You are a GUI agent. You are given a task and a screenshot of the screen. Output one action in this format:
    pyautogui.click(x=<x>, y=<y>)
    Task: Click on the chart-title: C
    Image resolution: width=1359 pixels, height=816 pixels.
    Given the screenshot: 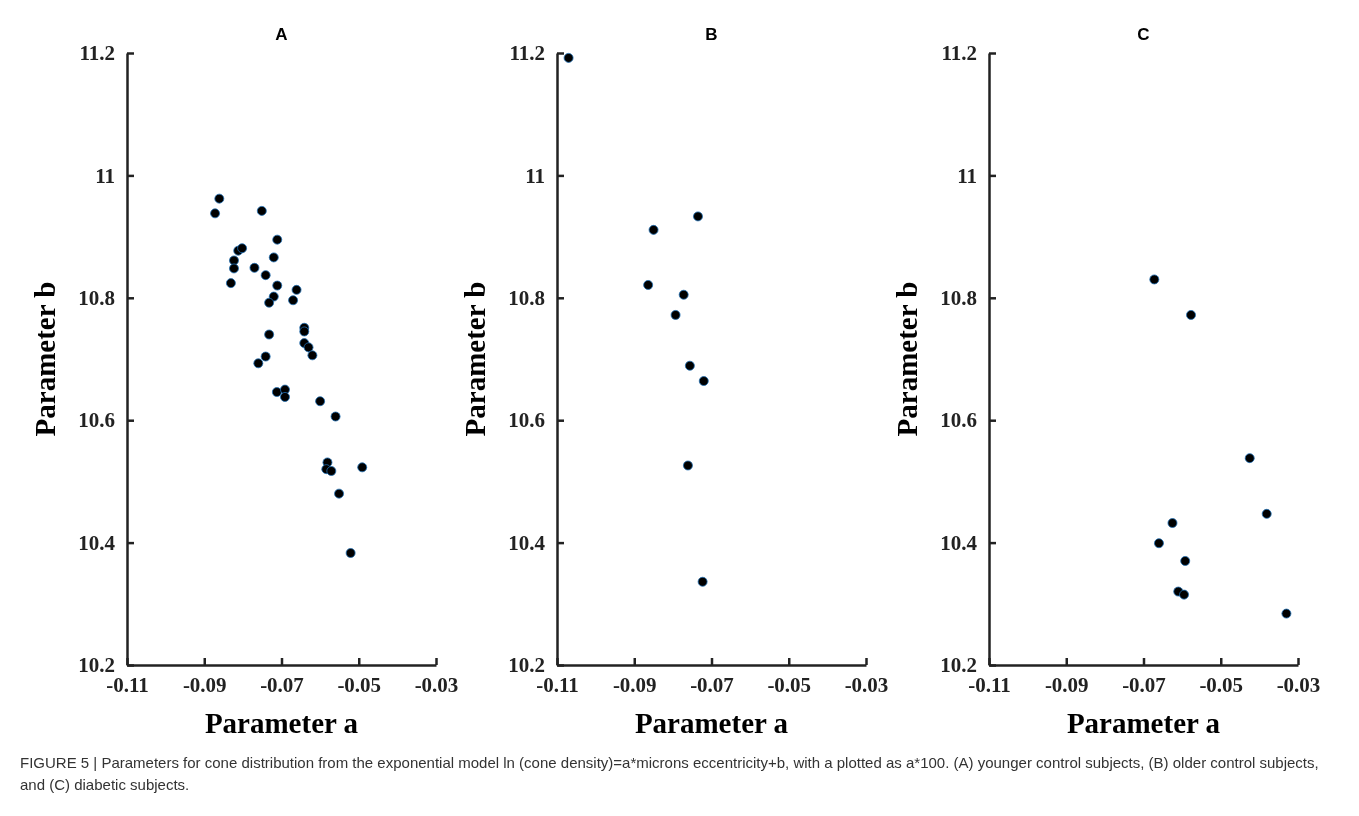 What is the action you would take?
    pyautogui.click(x=1143, y=34)
    